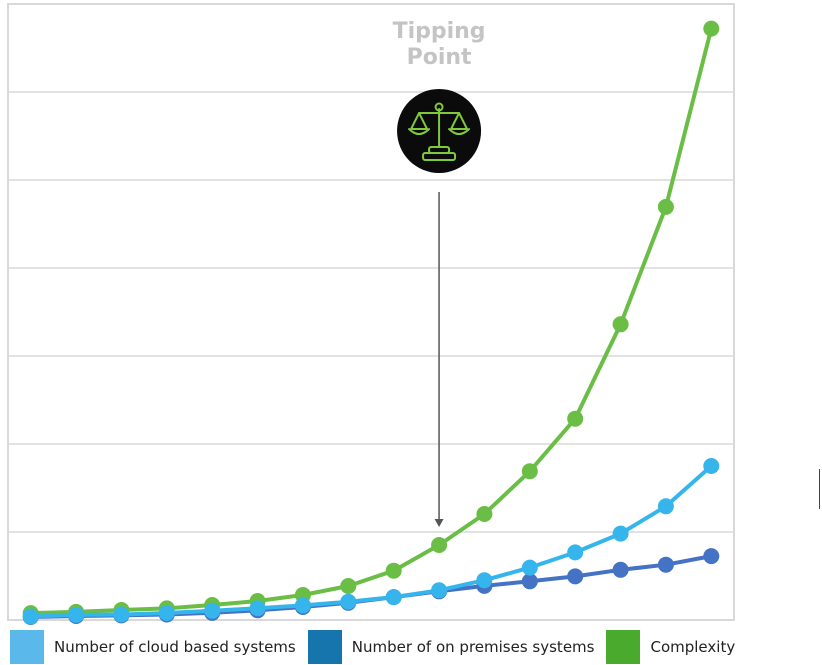 The image size is (822, 665). I want to click on legend-swatch-cloud, so click(27, 647).